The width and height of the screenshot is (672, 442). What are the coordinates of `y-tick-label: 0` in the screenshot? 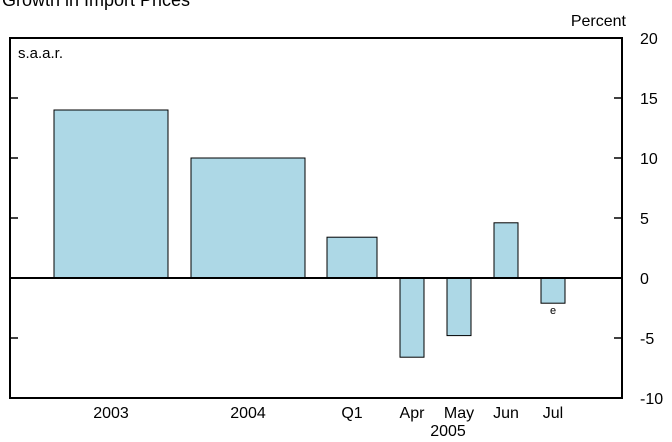 It's located at (644, 279).